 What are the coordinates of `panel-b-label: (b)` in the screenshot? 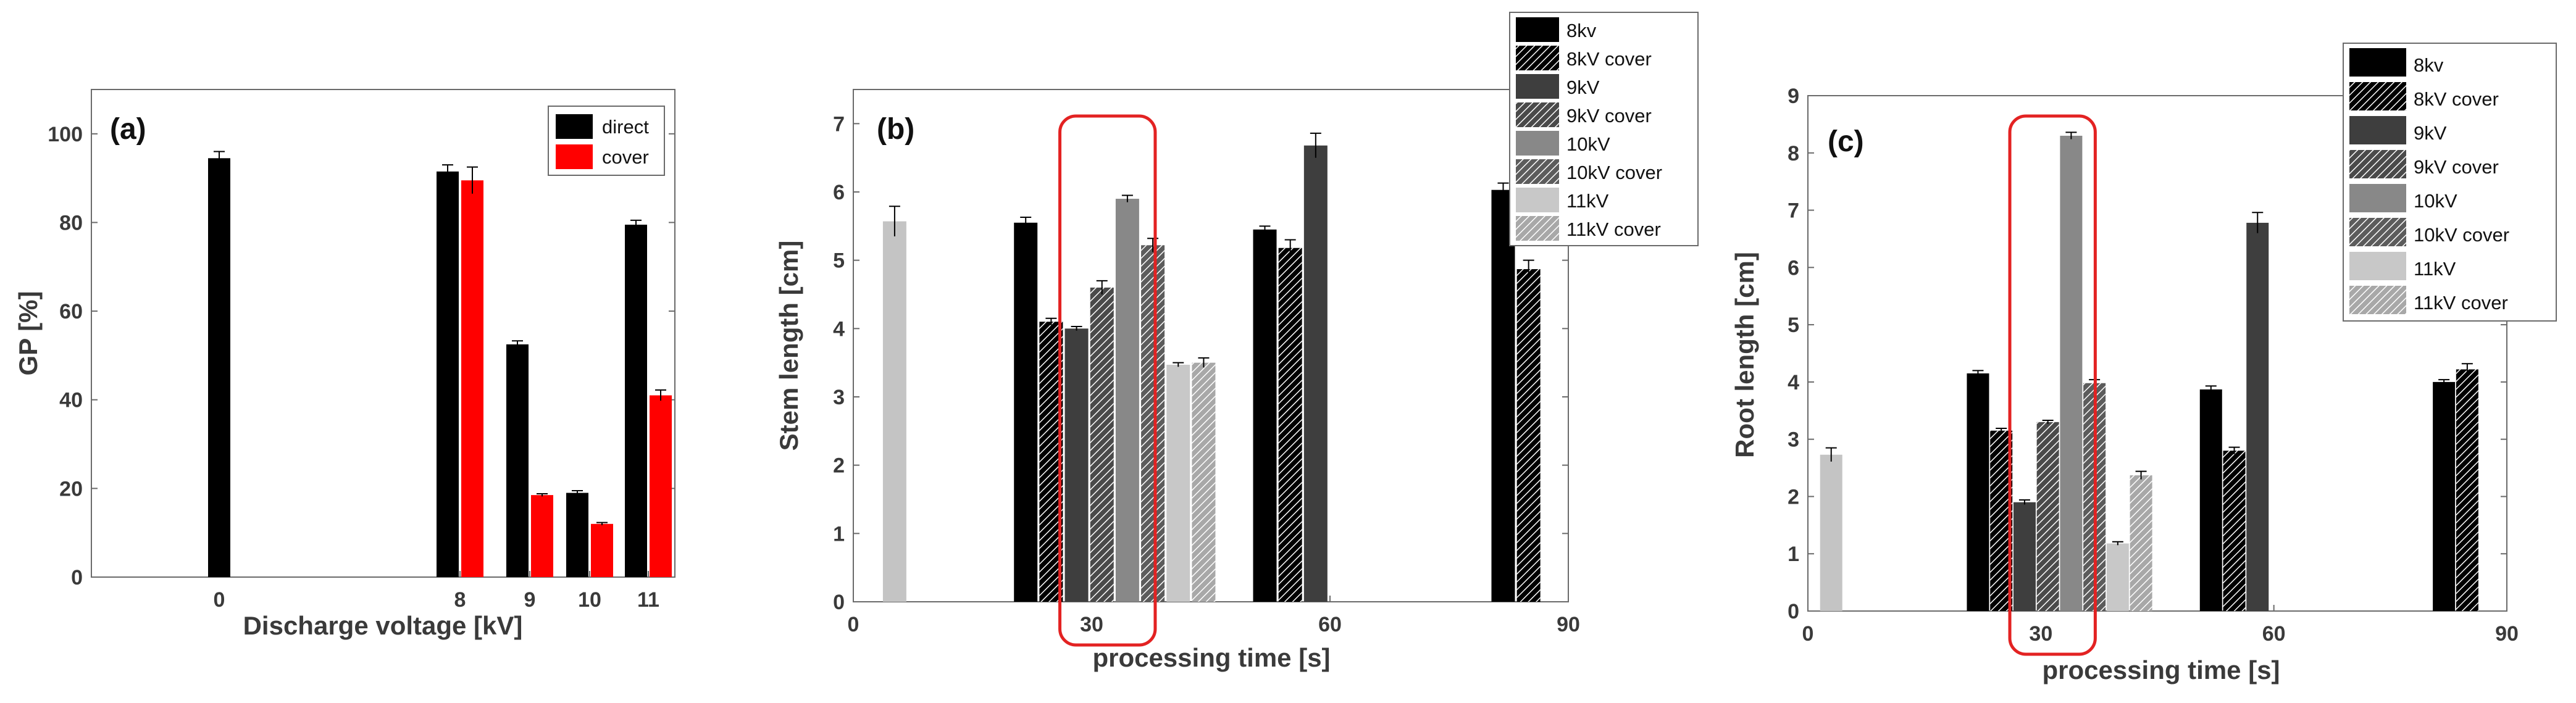 It's located at (896, 129).